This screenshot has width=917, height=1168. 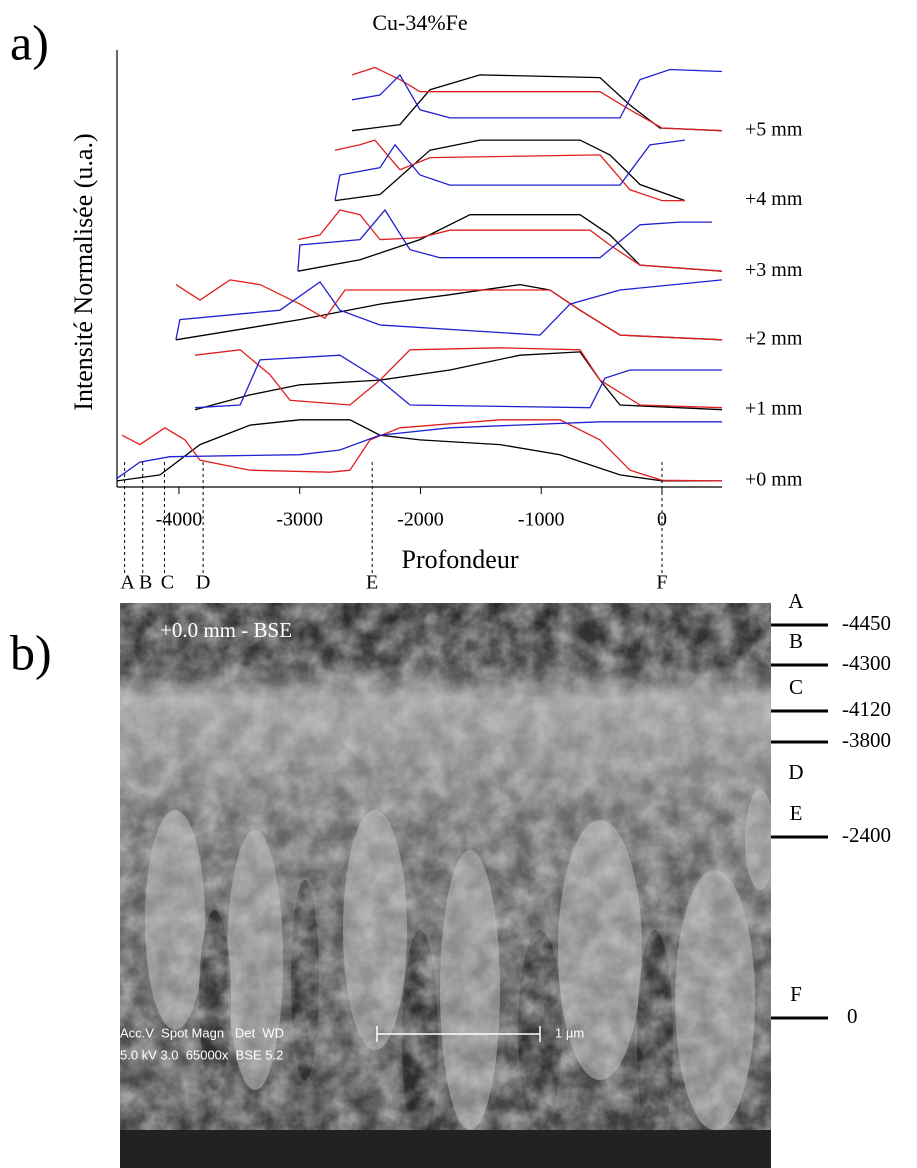 What do you see at coordinates (852, 1016) in the screenshot?
I see `depth-value: 0` at bounding box center [852, 1016].